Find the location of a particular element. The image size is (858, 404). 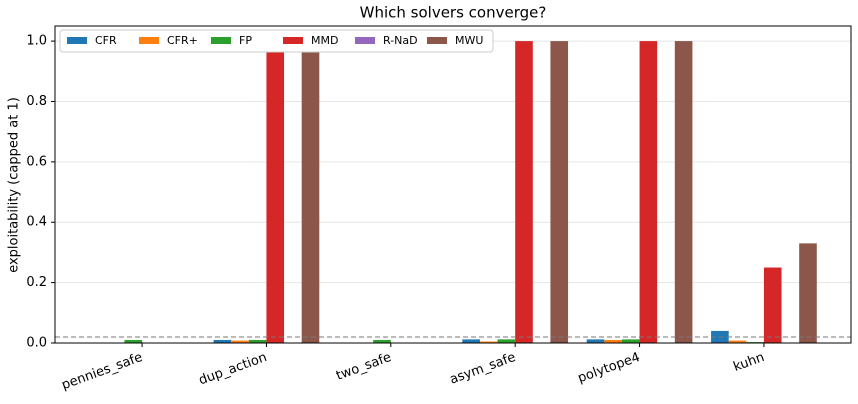

y-tick-label: 1.0 is located at coordinates (36, 41).